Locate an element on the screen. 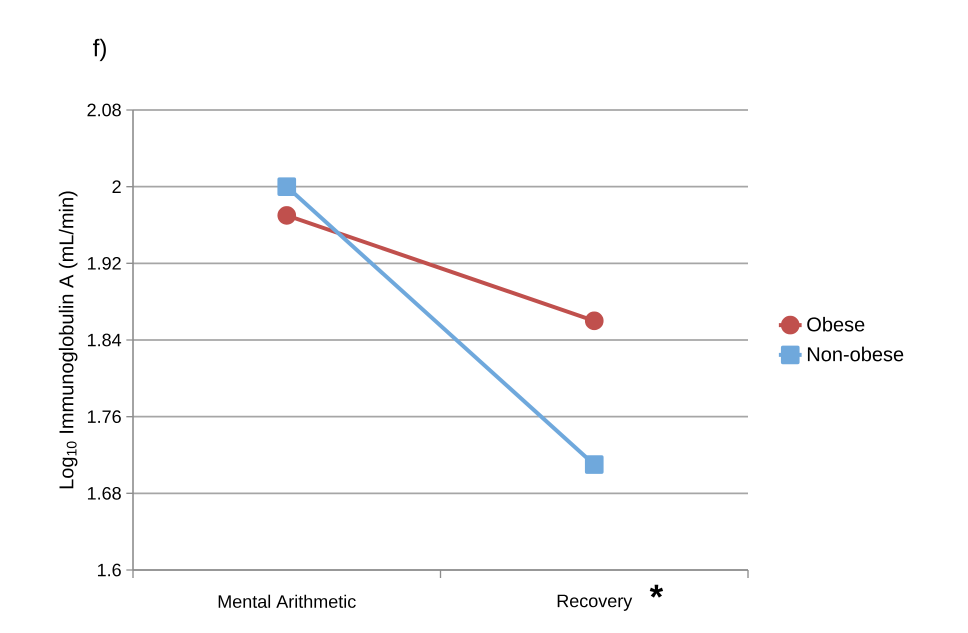 The image size is (968, 633). y-axis-title: Log$_{10}$ Immunoglobulin A (mL/min) is located at coordinates (68, 339).